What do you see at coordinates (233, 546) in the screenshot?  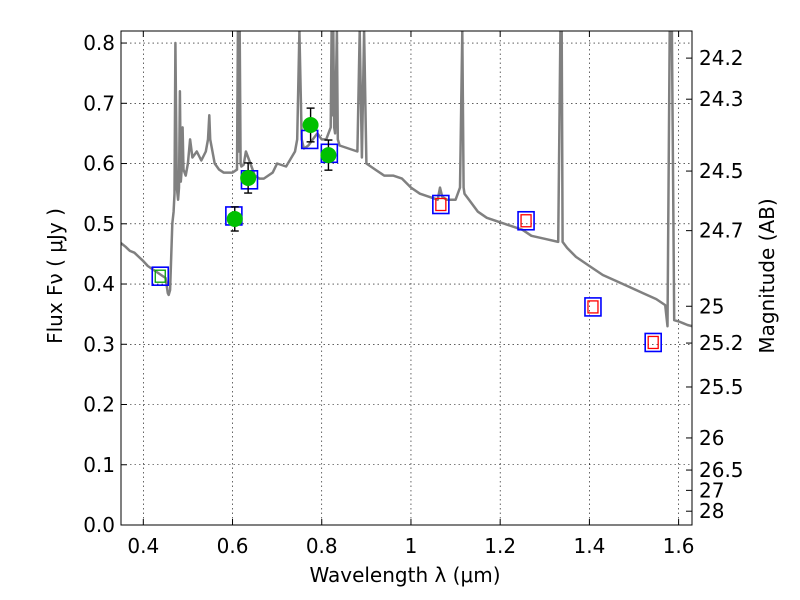 I see `x-tick-label: 0.6` at bounding box center [233, 546].